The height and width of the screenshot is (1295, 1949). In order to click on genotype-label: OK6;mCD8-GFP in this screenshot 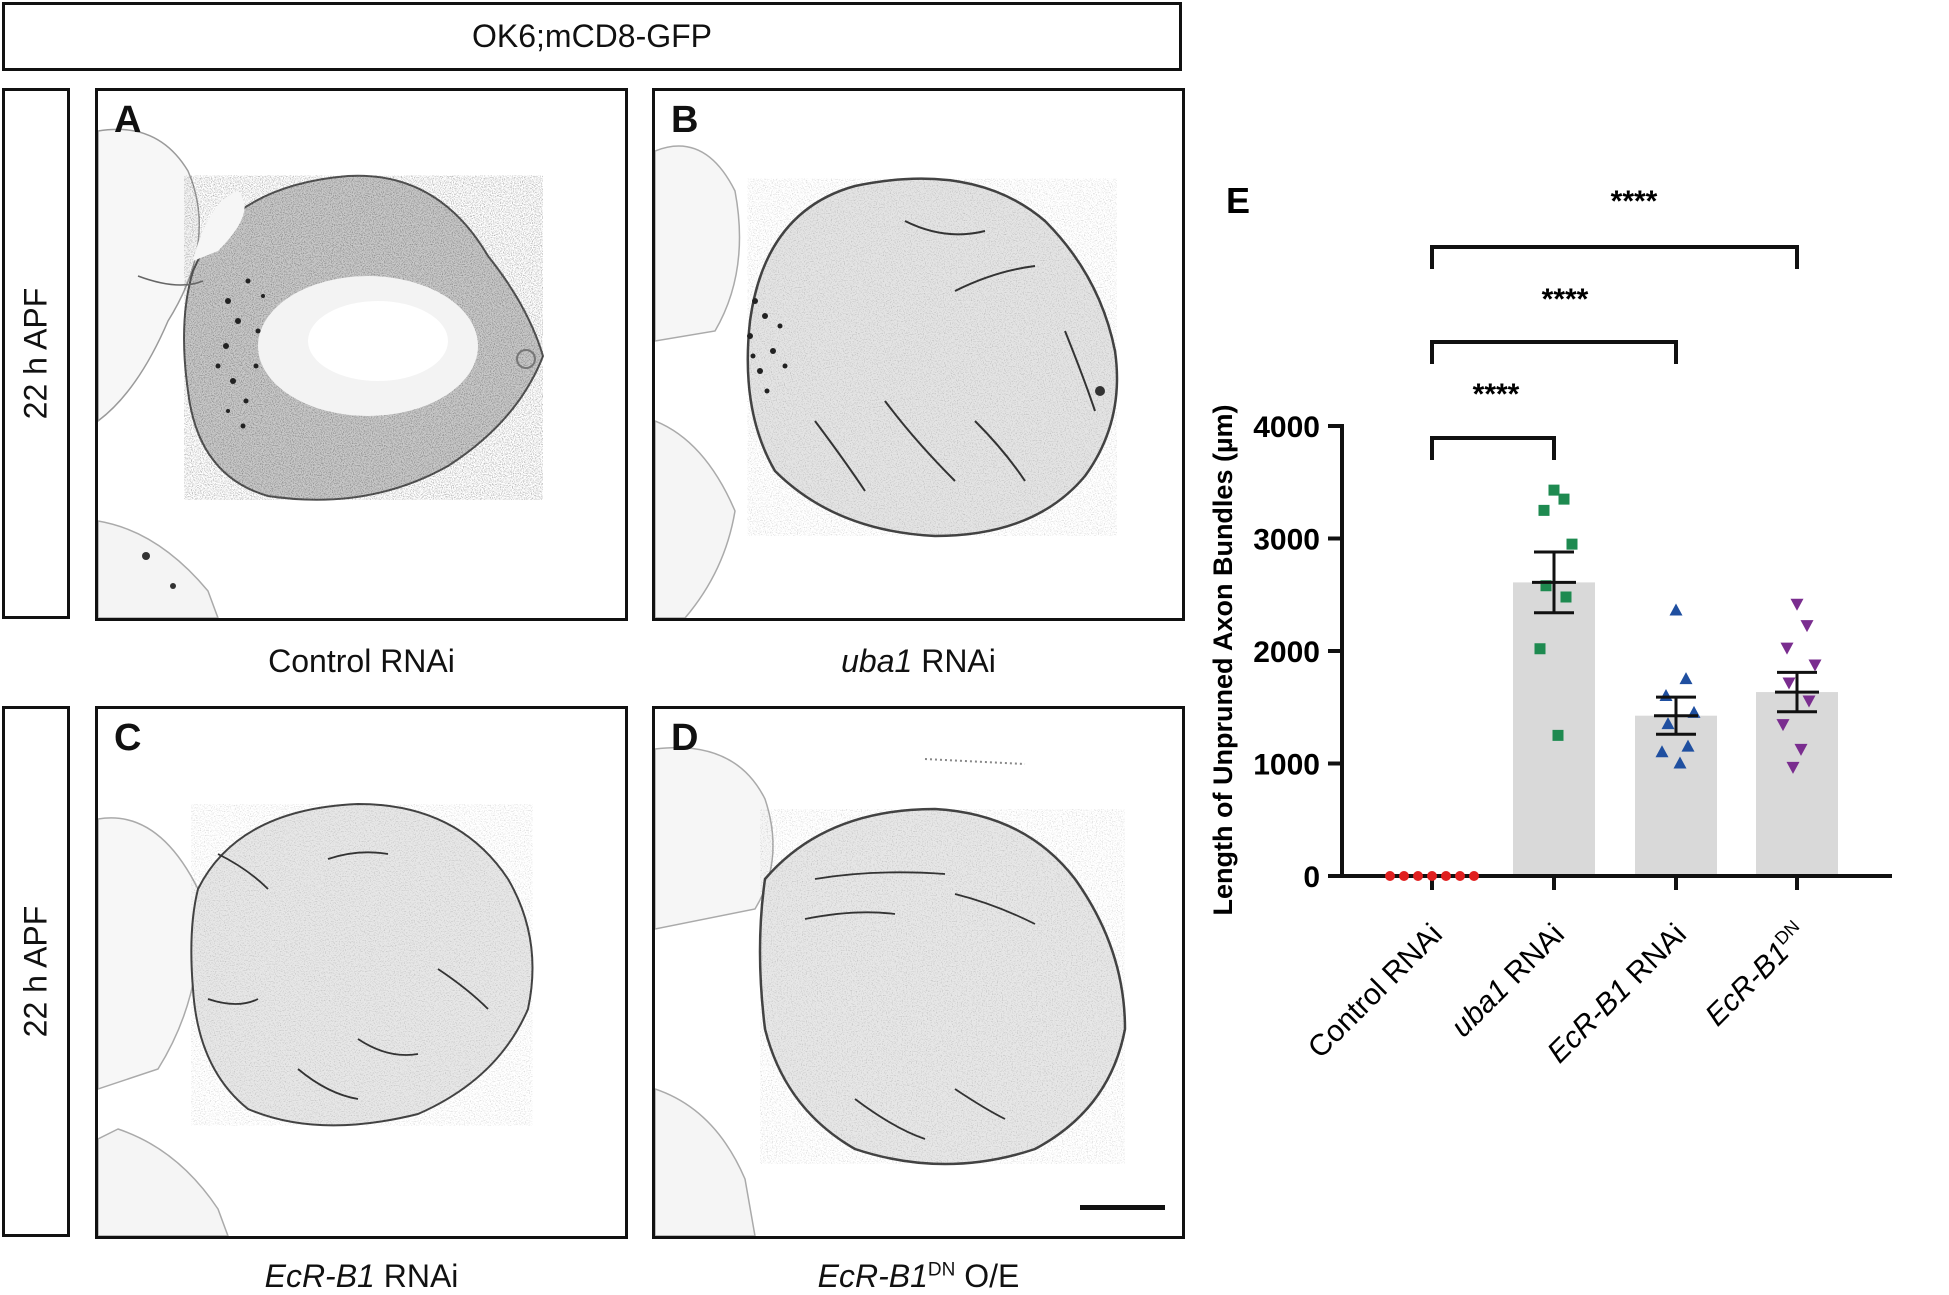, I will do `click(592, 36)`.